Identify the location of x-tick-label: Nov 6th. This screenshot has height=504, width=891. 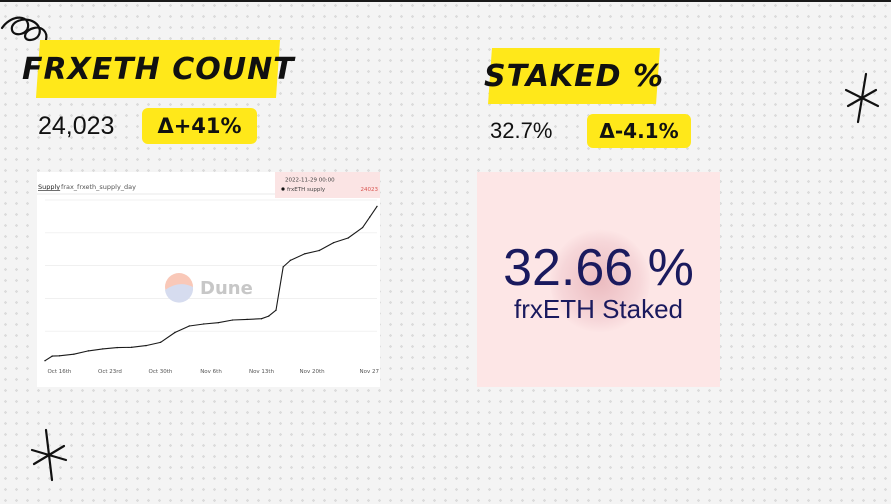
(211, 372).